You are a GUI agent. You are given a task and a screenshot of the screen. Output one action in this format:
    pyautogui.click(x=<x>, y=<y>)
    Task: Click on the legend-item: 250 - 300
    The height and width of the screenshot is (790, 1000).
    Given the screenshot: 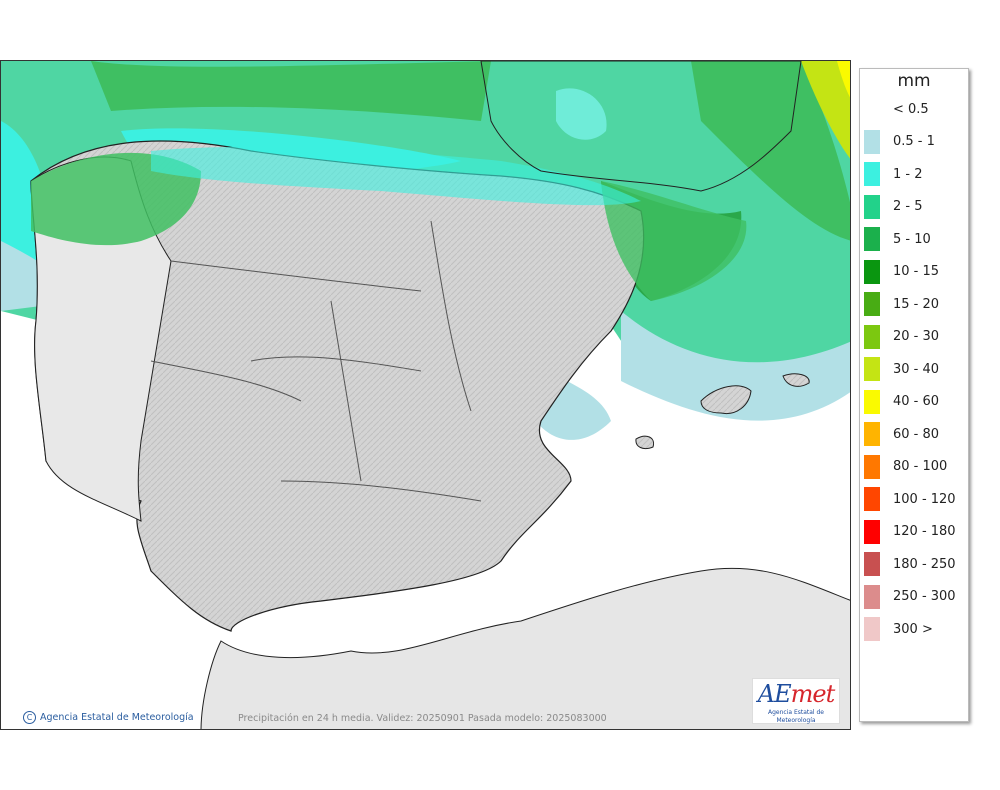 What is the action you would take?
    pyautogui.click(x=910, y=596)
    